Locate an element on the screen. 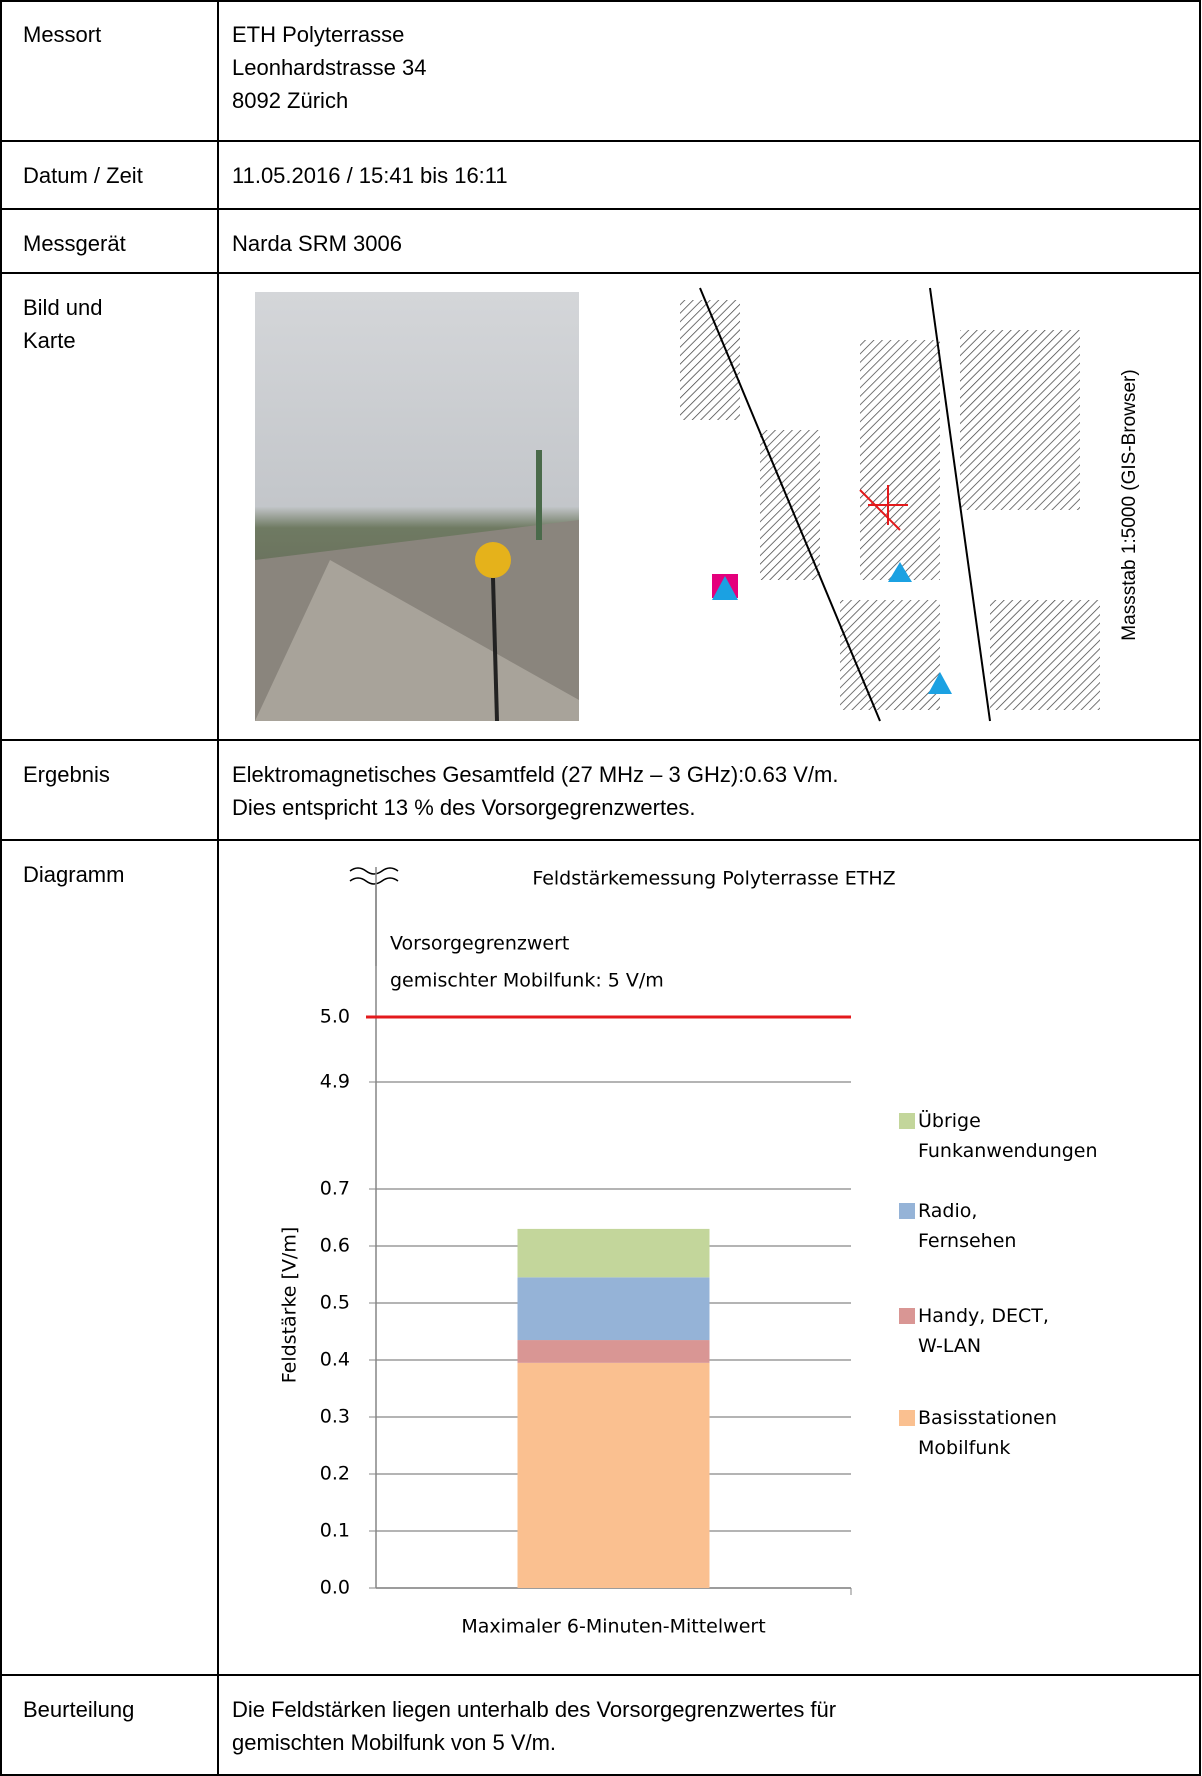 The image size is (1202, 1776). map-caption: Massstab 1:5000 (GIS-Browser) is located at coordinates (1129, 504).